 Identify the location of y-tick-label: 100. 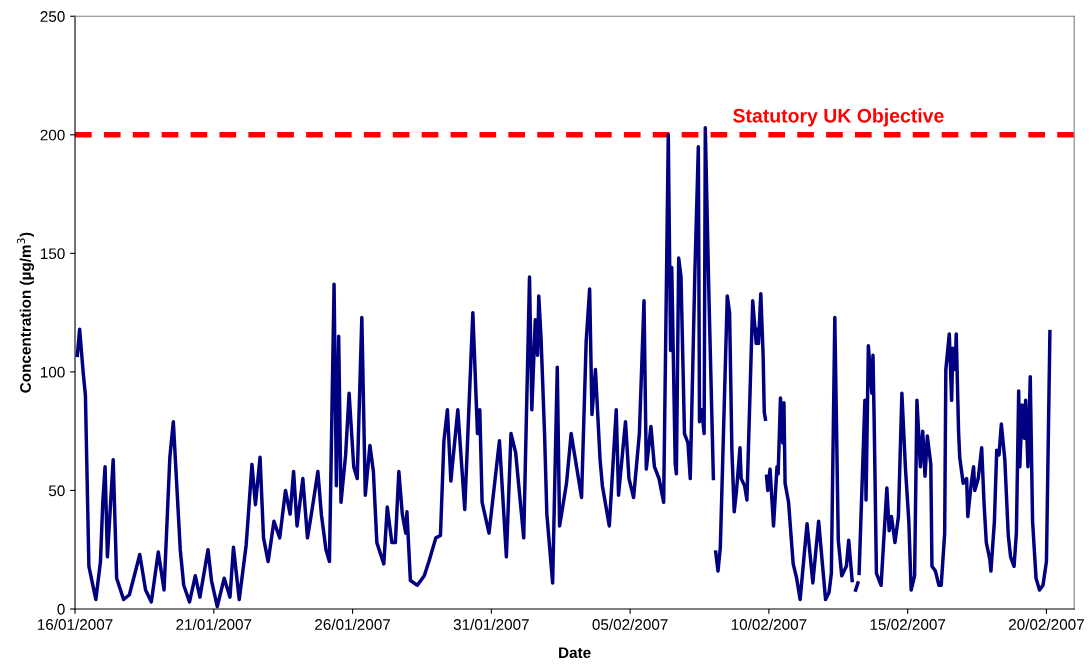
(52, 372).